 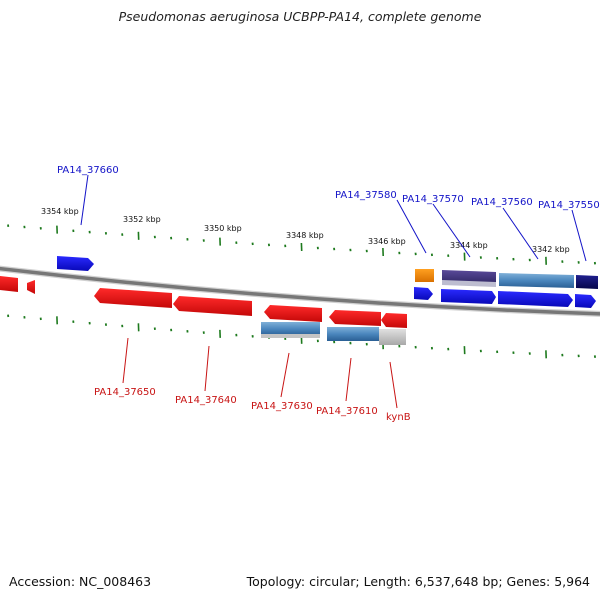 I want to click on gene-features, so click(x=299, y=300).